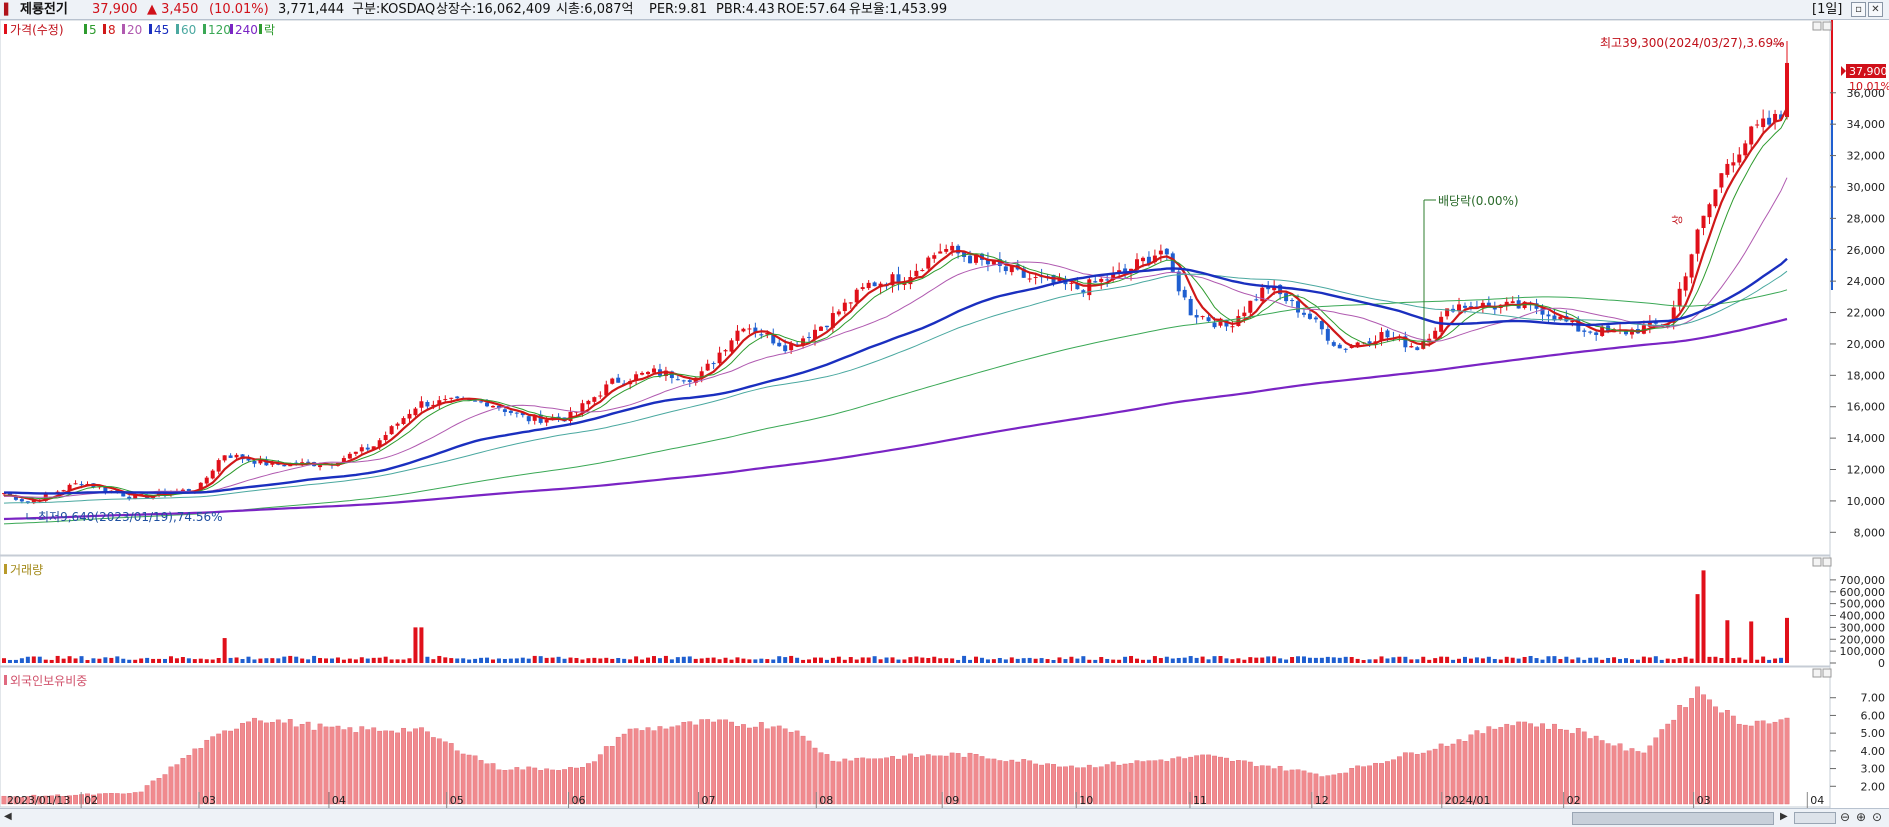  I want to click on horizontal-scrollbar: ◀ ▶ ⊖ ⊕ ⊙, so click(944, 817).